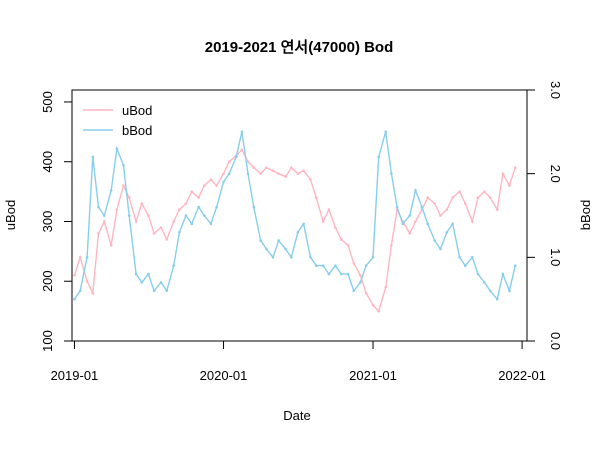 This screenshot has height=450, width=600. I want to click on x-axis-title: Date, so click(296, 415).